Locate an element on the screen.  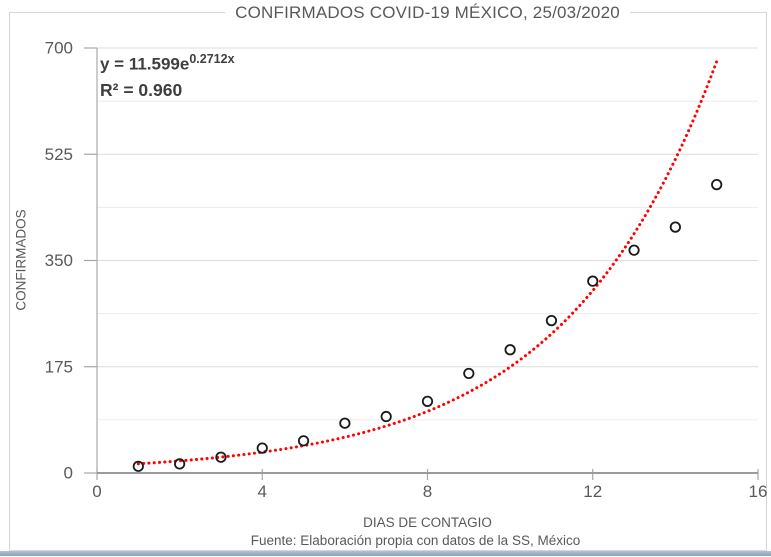
x-tick-label: 8 is located at coordinates (427, 491).